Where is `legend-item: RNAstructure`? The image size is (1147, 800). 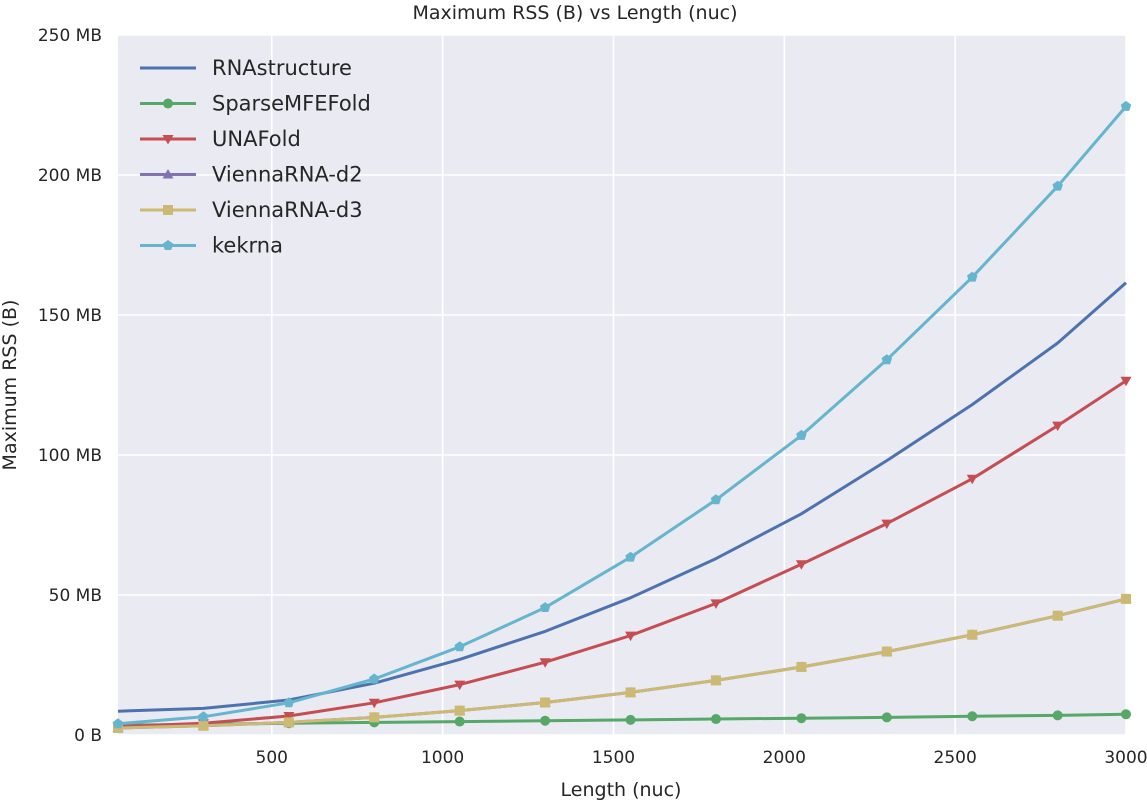
legend-item: RNAstructure is located at coordinates (246, 68).